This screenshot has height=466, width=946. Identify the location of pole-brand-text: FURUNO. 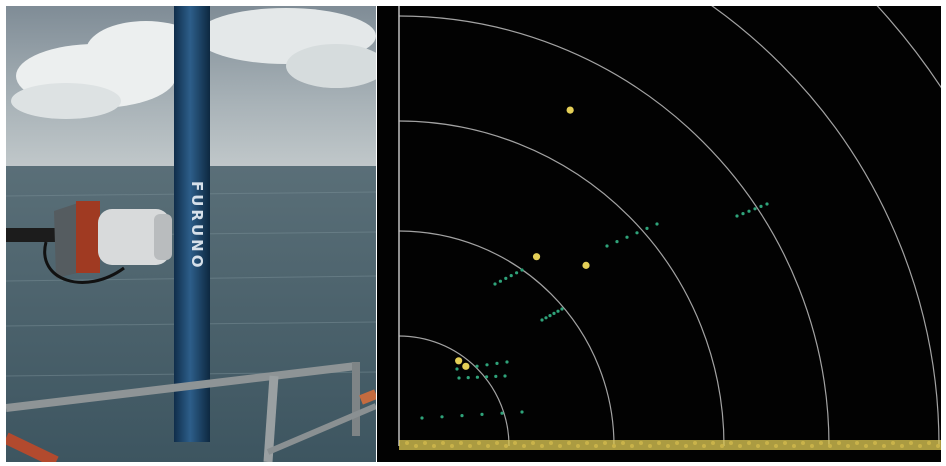
(197, 225).